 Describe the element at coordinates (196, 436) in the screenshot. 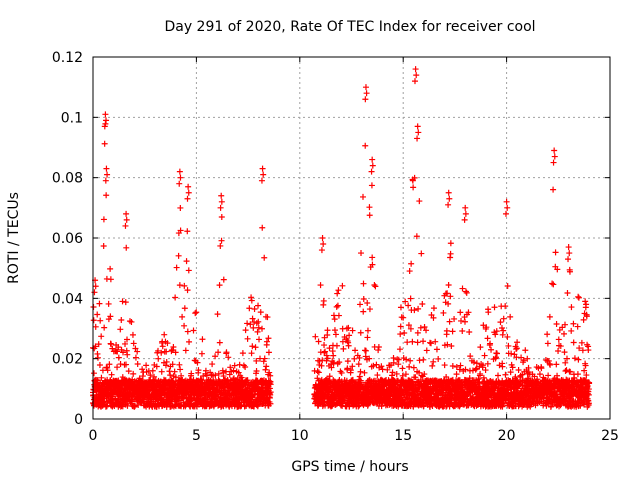

I see `x-tick-label: 5` at that location.